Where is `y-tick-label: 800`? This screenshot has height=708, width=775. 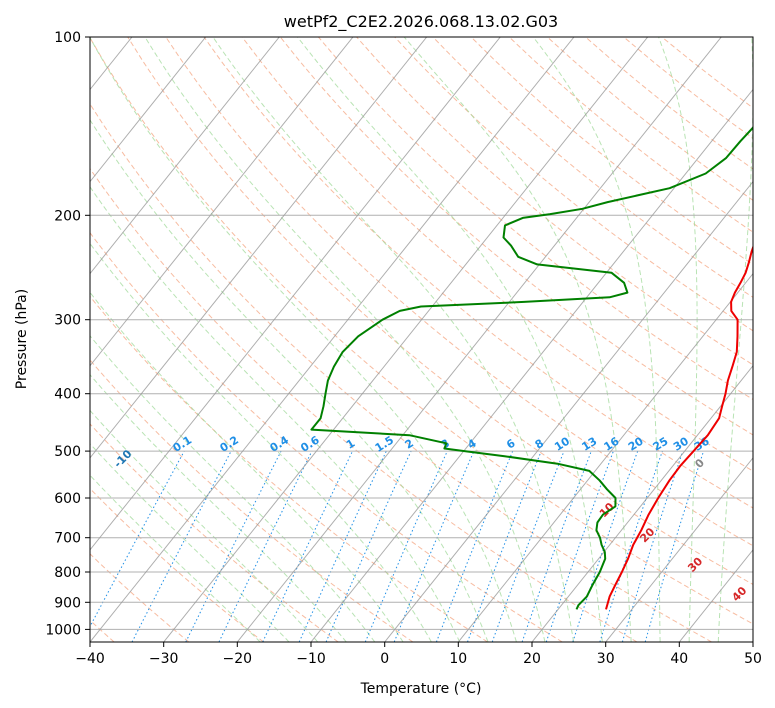
y-tick-label: 800 is located at coordinates (67, 573).